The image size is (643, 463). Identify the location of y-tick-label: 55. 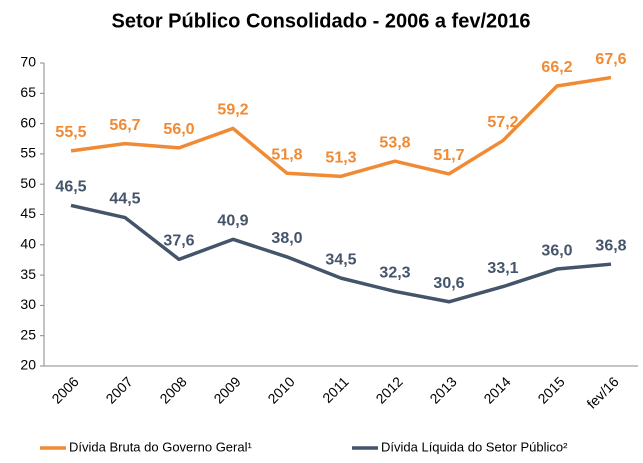
(28, 153).